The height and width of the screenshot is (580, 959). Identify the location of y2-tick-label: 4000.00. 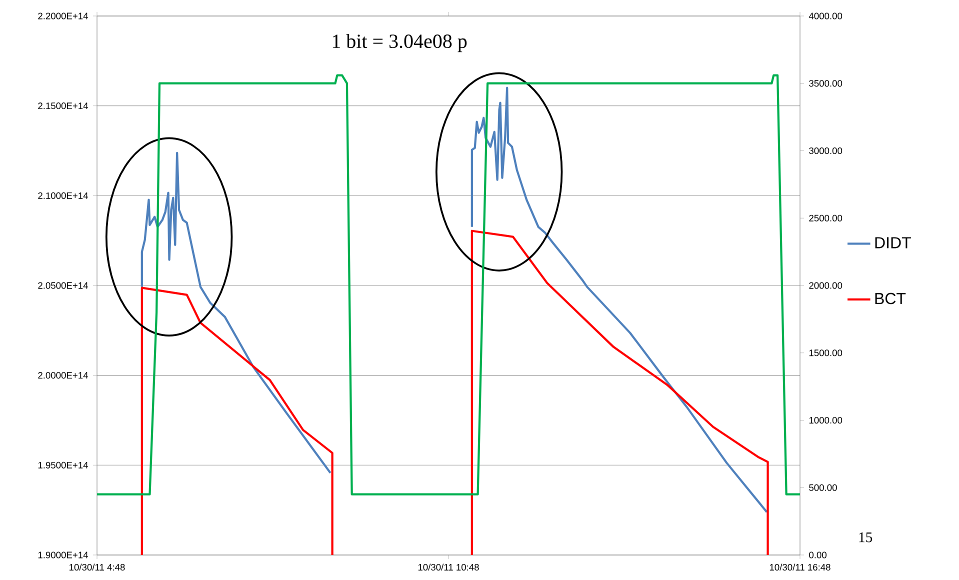
(825, 16).